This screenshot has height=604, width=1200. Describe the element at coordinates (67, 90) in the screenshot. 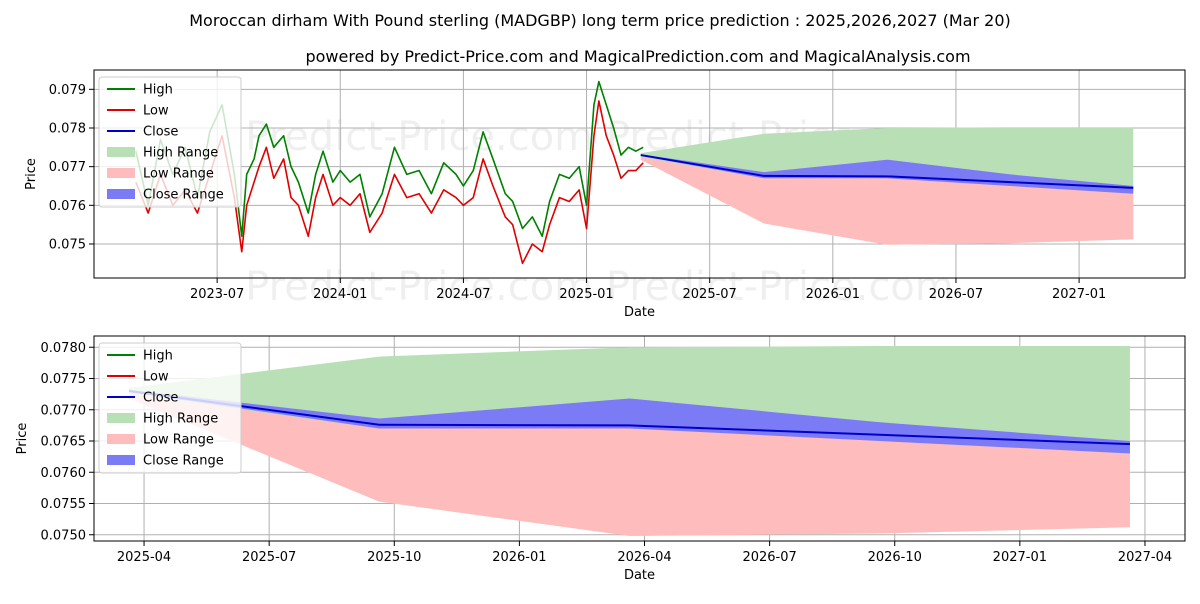

I see `y-tick-label: 0.079` at that location.